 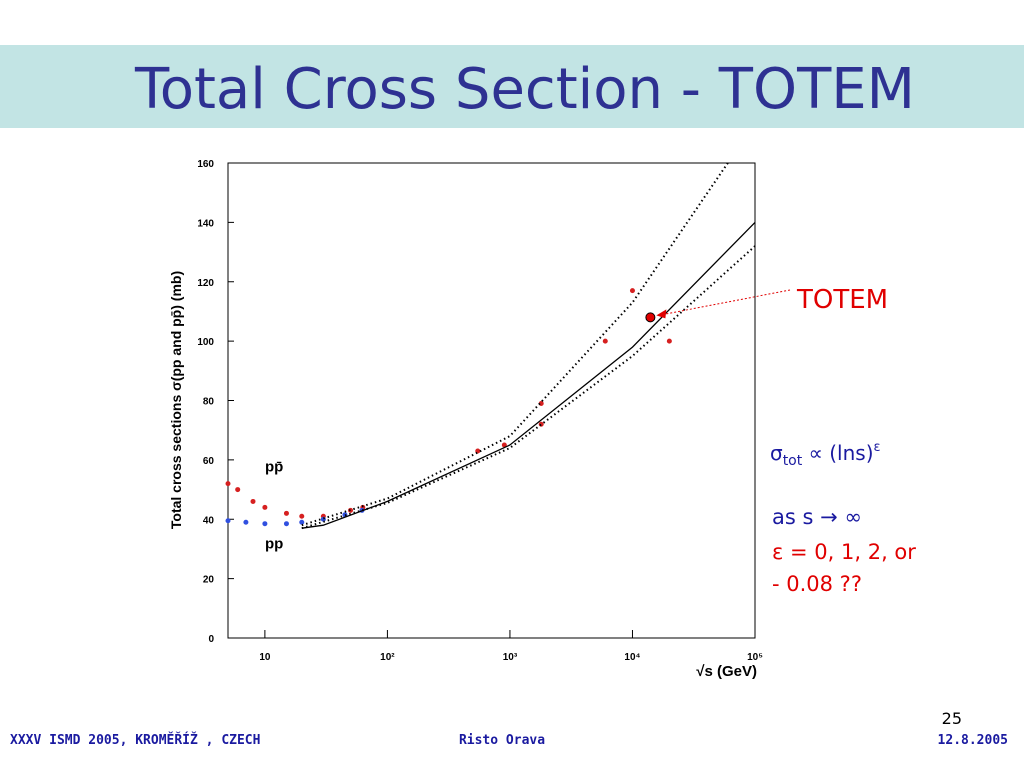 I want to click on title-band, so click(x=512, y=86).